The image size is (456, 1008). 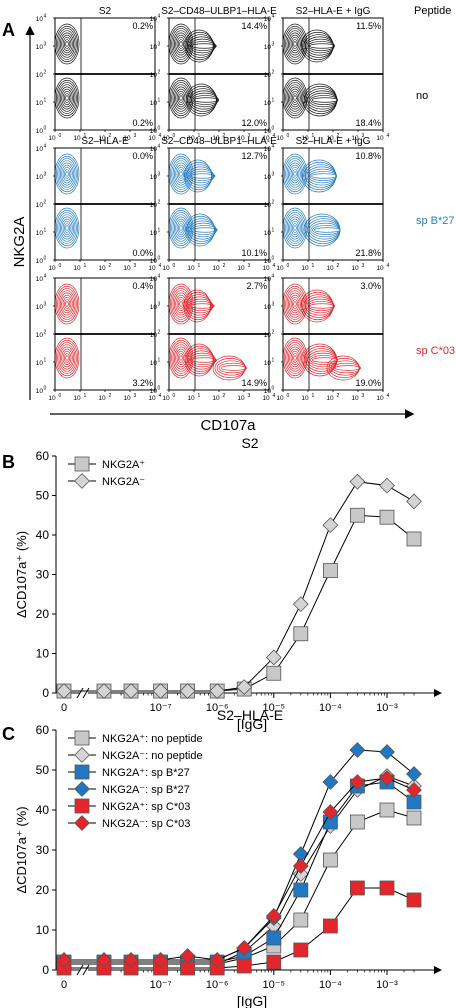 What do you see at coordinates (21, 849) in the screenshot?
I see `y-axis-label: ΔCD107a⁺ (%)` at bounding box center [21, 849].